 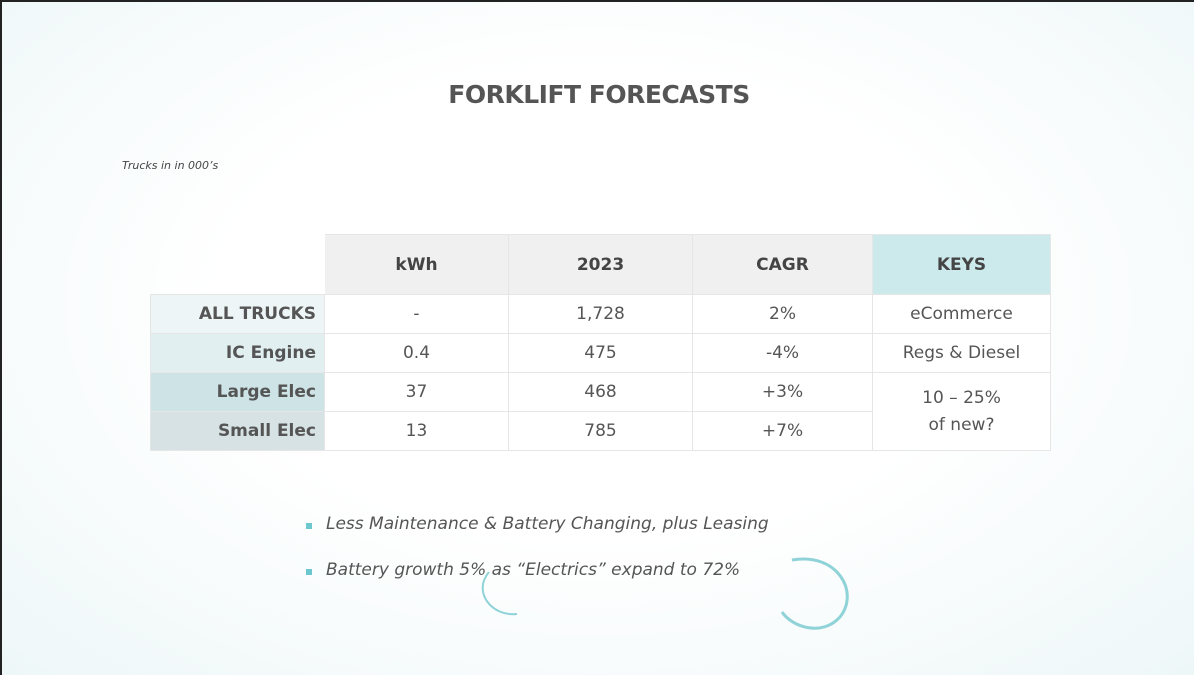 What do you see at coordinates (600, 392) in the screenshot?
I see `cell: 468` at bounding box center [600, 392].